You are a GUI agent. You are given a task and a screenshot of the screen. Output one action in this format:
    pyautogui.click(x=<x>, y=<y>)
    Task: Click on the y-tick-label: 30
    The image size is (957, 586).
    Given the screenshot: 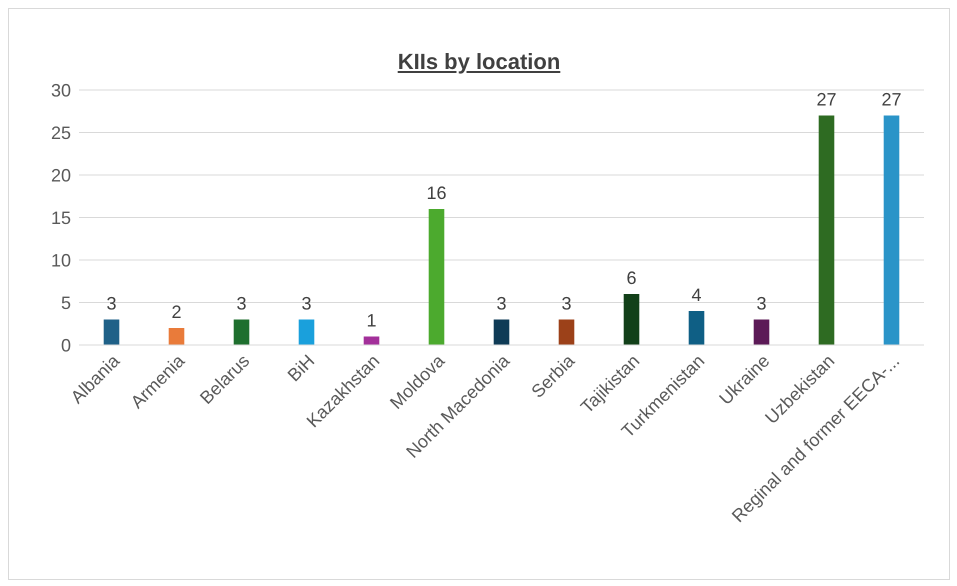 What is the action you would take?
    pyautogui.click(x=60, y=90)
    